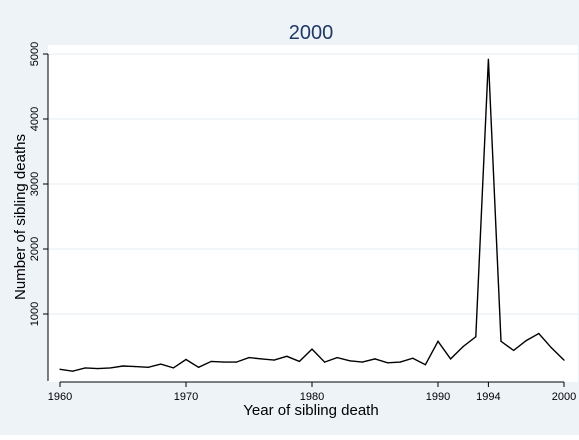 The image size is (579, 440). Describe the element at coordinates (35, 249) in the screenshot. I see `y-tick-label: 2000` at that location.